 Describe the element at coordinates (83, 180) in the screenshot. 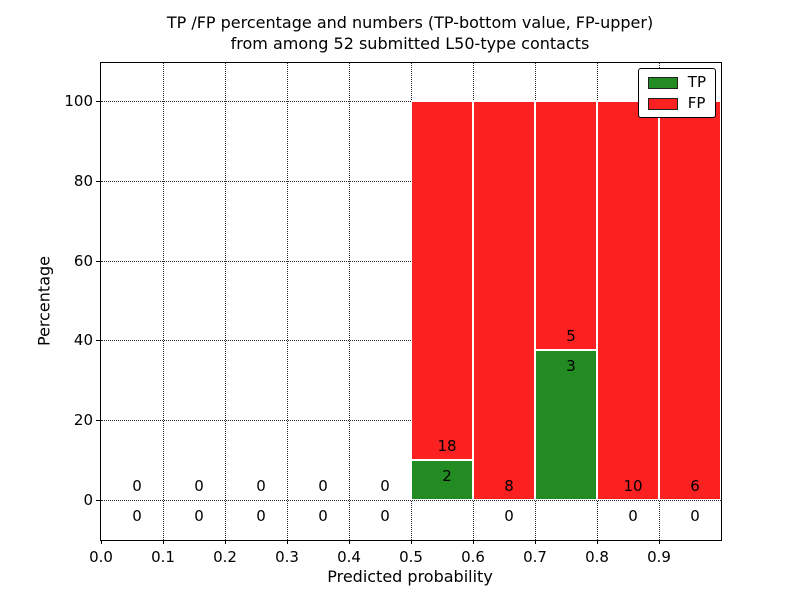

I see `y-tick-label: 80` at that location.